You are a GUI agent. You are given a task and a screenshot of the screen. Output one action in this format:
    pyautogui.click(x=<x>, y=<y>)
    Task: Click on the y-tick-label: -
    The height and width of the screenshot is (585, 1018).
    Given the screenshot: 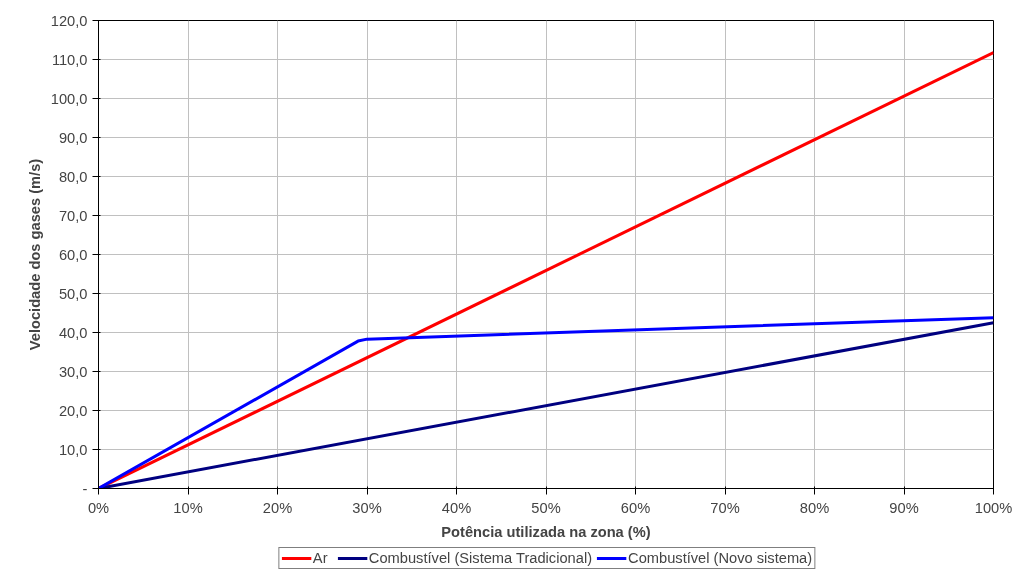 What is the action you would take?
    pyautogui.click(x=85, y=488)
    